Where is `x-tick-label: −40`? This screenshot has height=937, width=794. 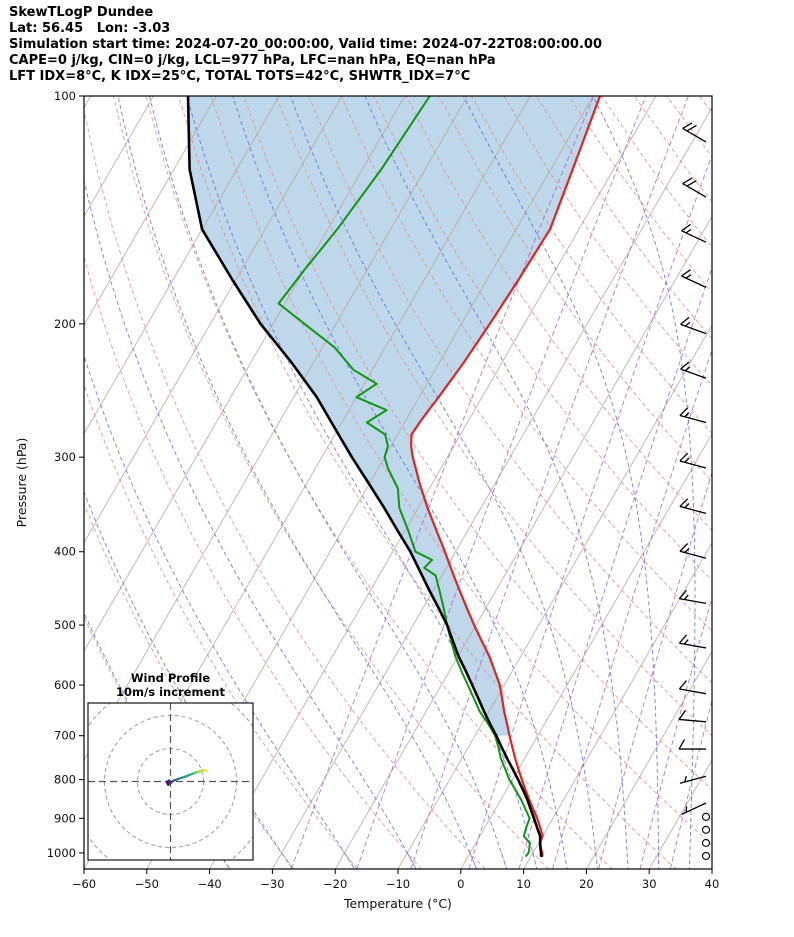 x-tick-label: −40 is located at coordinates (209, 884).